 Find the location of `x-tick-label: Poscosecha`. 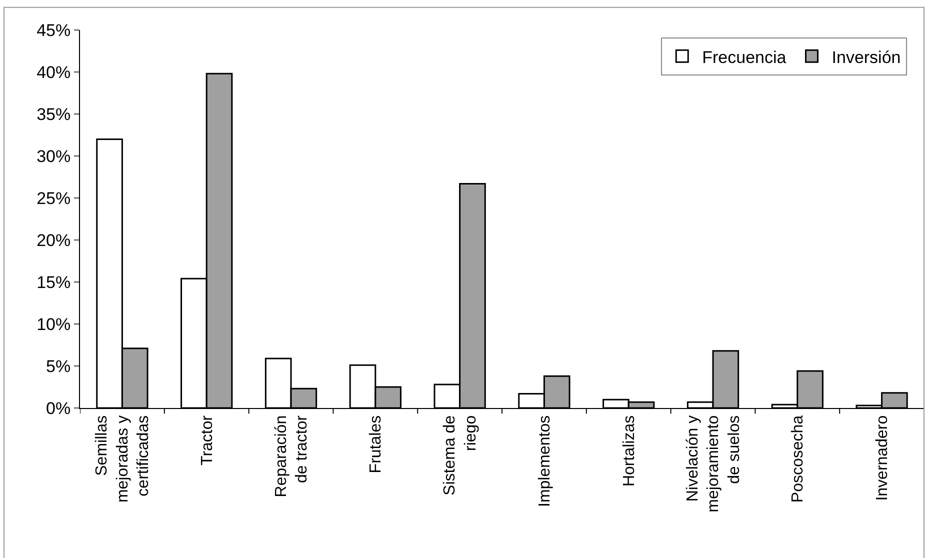

x-tick-label: Poscosecha is located at coordinates (798, 459).